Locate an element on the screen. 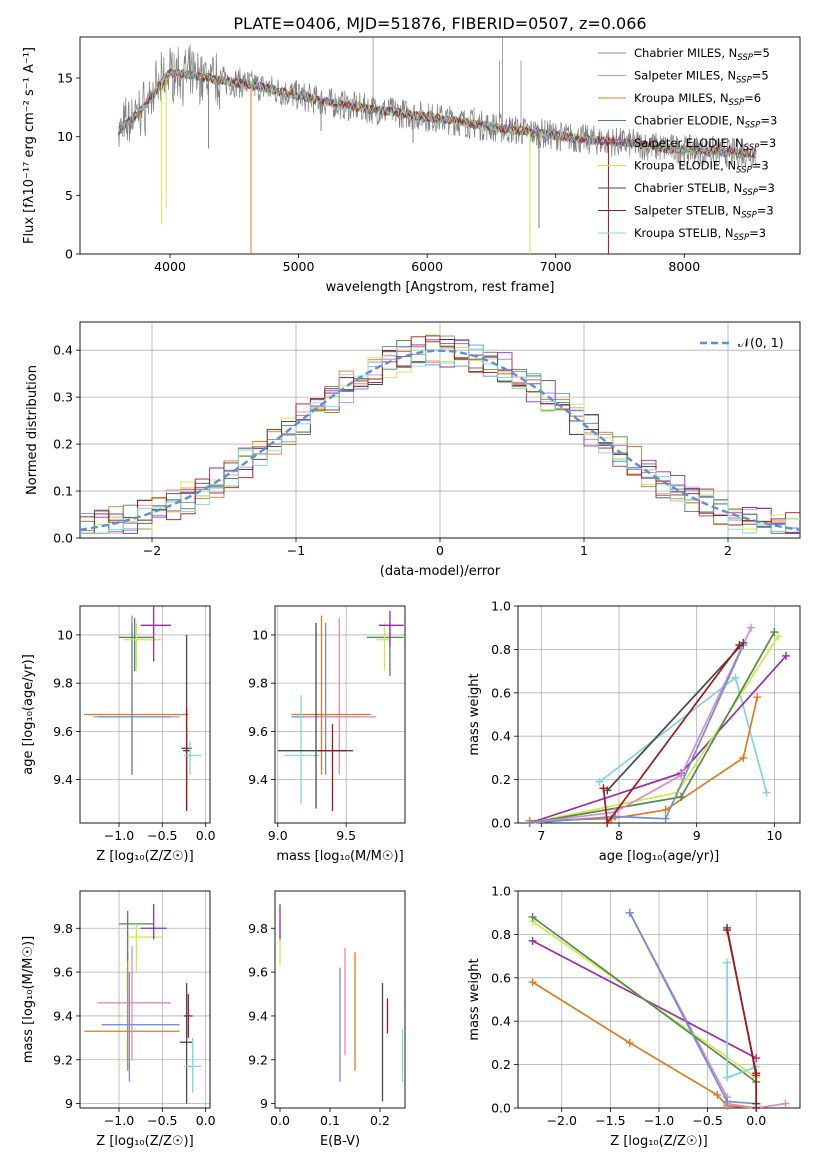 The image size is (819, 1170). legend-label-name: Chabrier STELIB, N is located at coordinates (688, 188).